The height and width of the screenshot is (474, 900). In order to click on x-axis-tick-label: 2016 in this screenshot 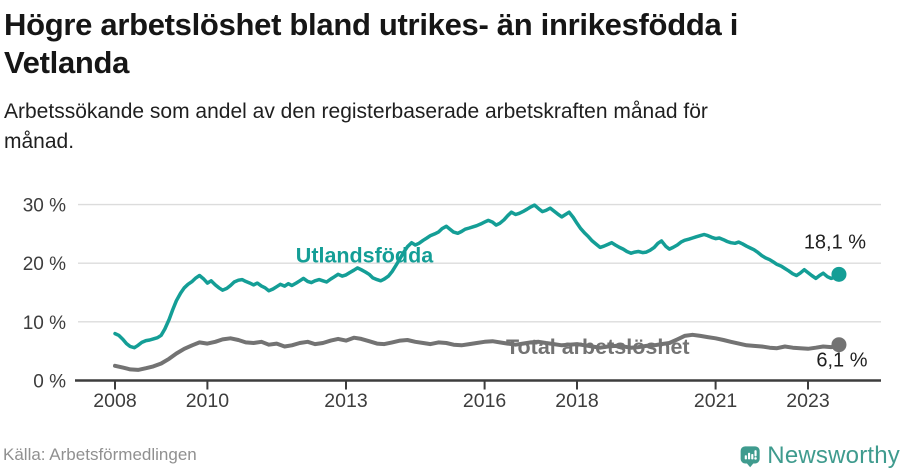, I will do `click(484, 401)`.